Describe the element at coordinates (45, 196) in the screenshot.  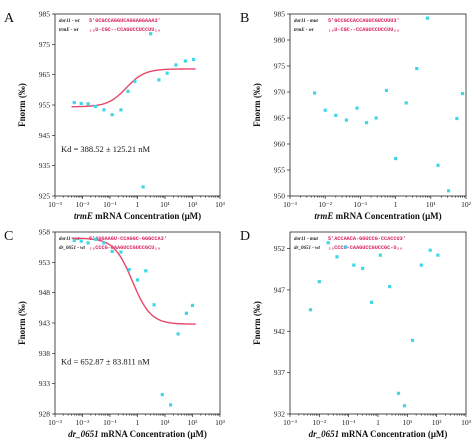
I see `y-tick-label: 925` at that location.